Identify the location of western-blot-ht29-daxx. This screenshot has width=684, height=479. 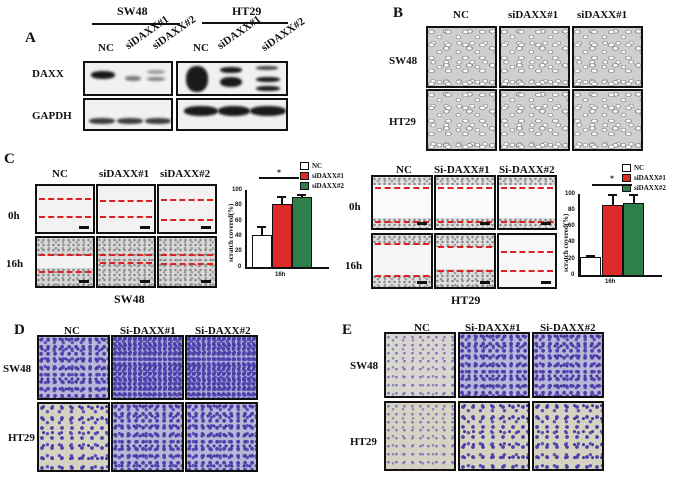
(232, 78).